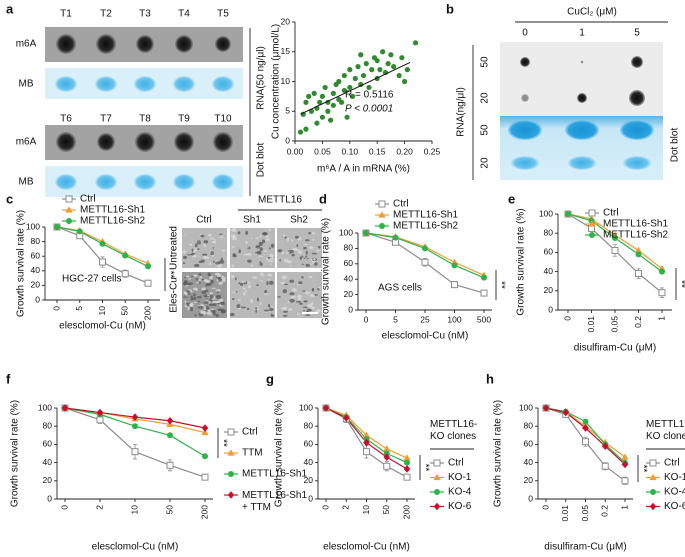 The height and width of the screenshot is (557, 685). I want to click on x-tick-label: 50, so click(169, 510).